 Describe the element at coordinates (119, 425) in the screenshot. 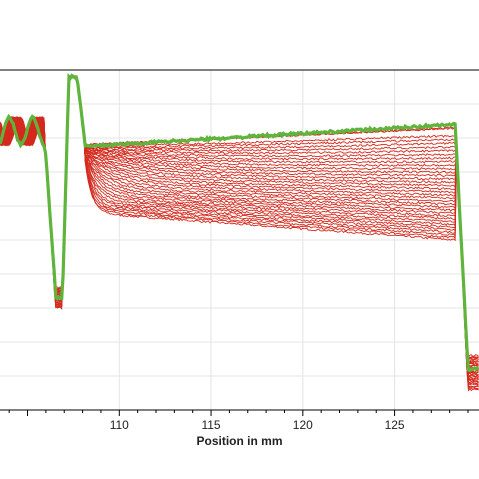

I see `x-tick-label: 110` at that location.